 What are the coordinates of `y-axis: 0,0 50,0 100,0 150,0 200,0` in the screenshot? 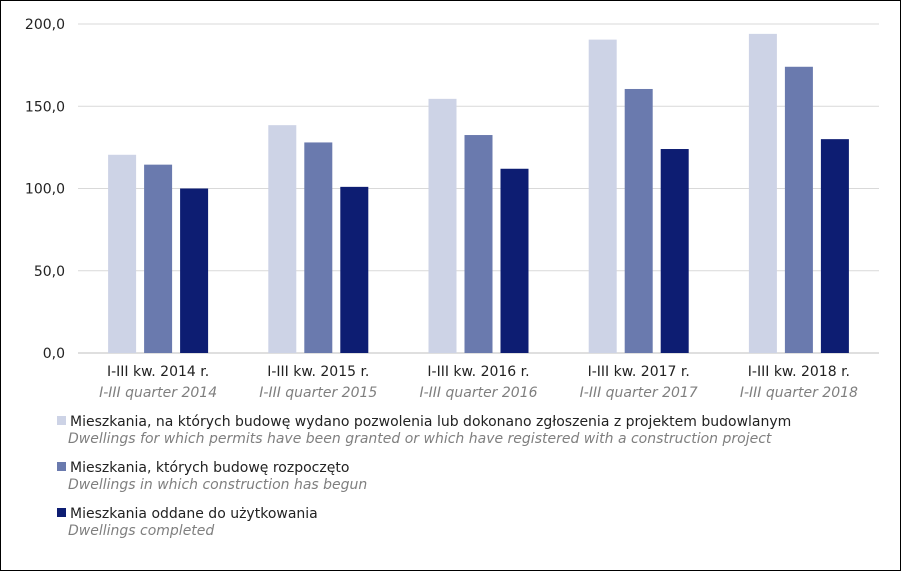 It's located at (45, 189).